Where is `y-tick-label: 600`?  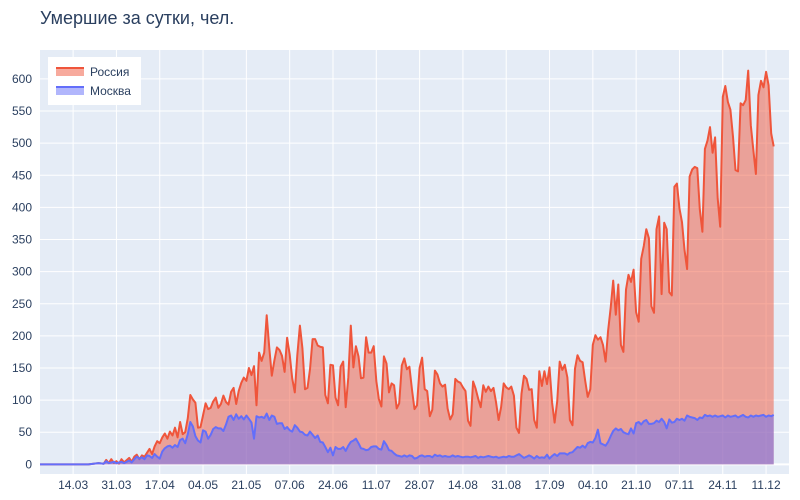 y-tick-label: 600 is located at coordinates (22, 79).